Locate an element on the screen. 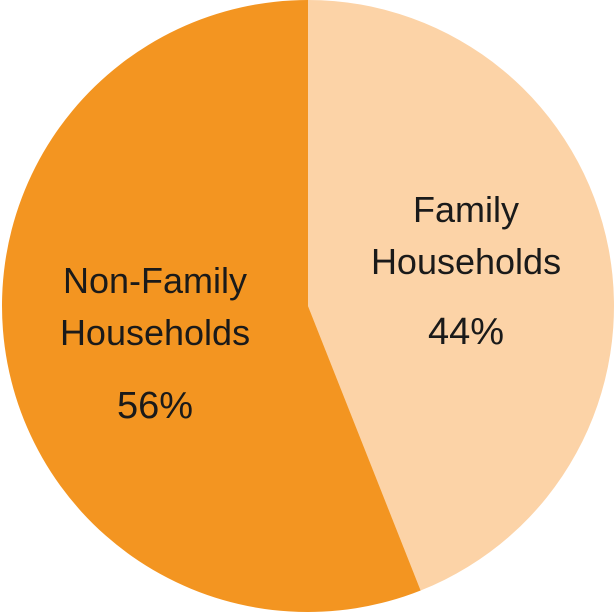 This screenshot has height=613, width=615. slice-value-label-0: 44% is located at coordinates (466, 332).